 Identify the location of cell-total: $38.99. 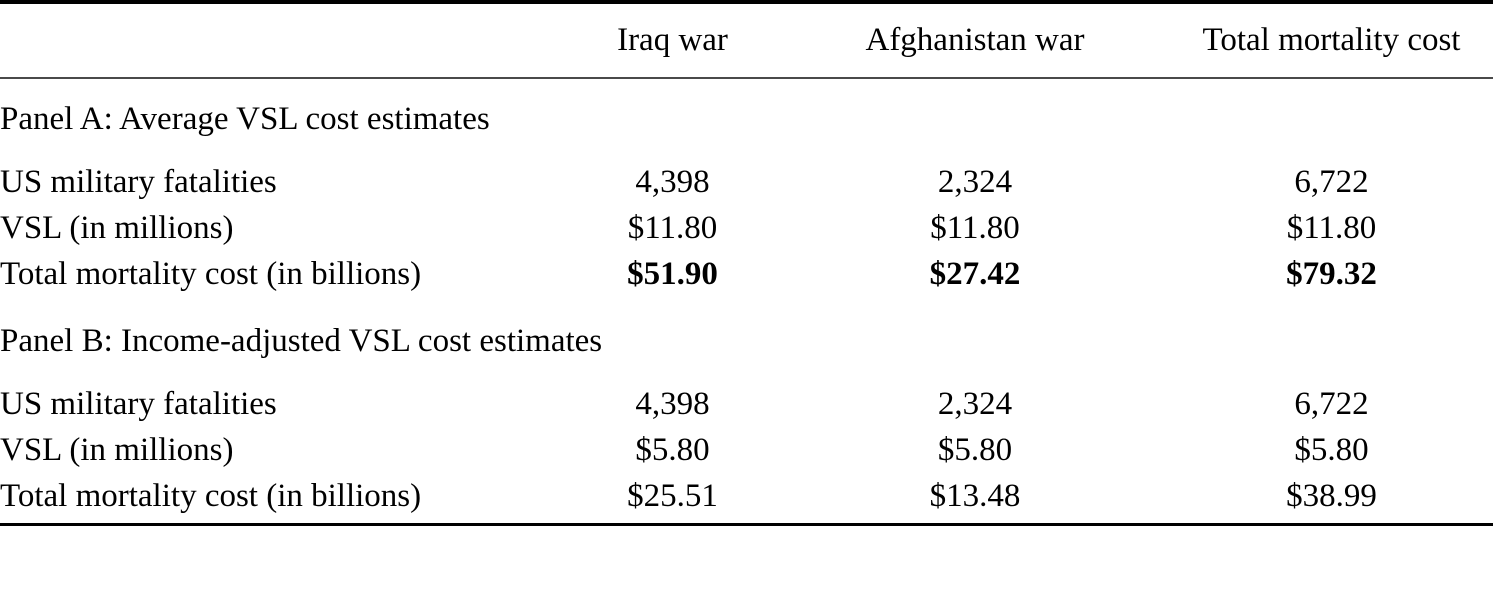
(1331, 496).